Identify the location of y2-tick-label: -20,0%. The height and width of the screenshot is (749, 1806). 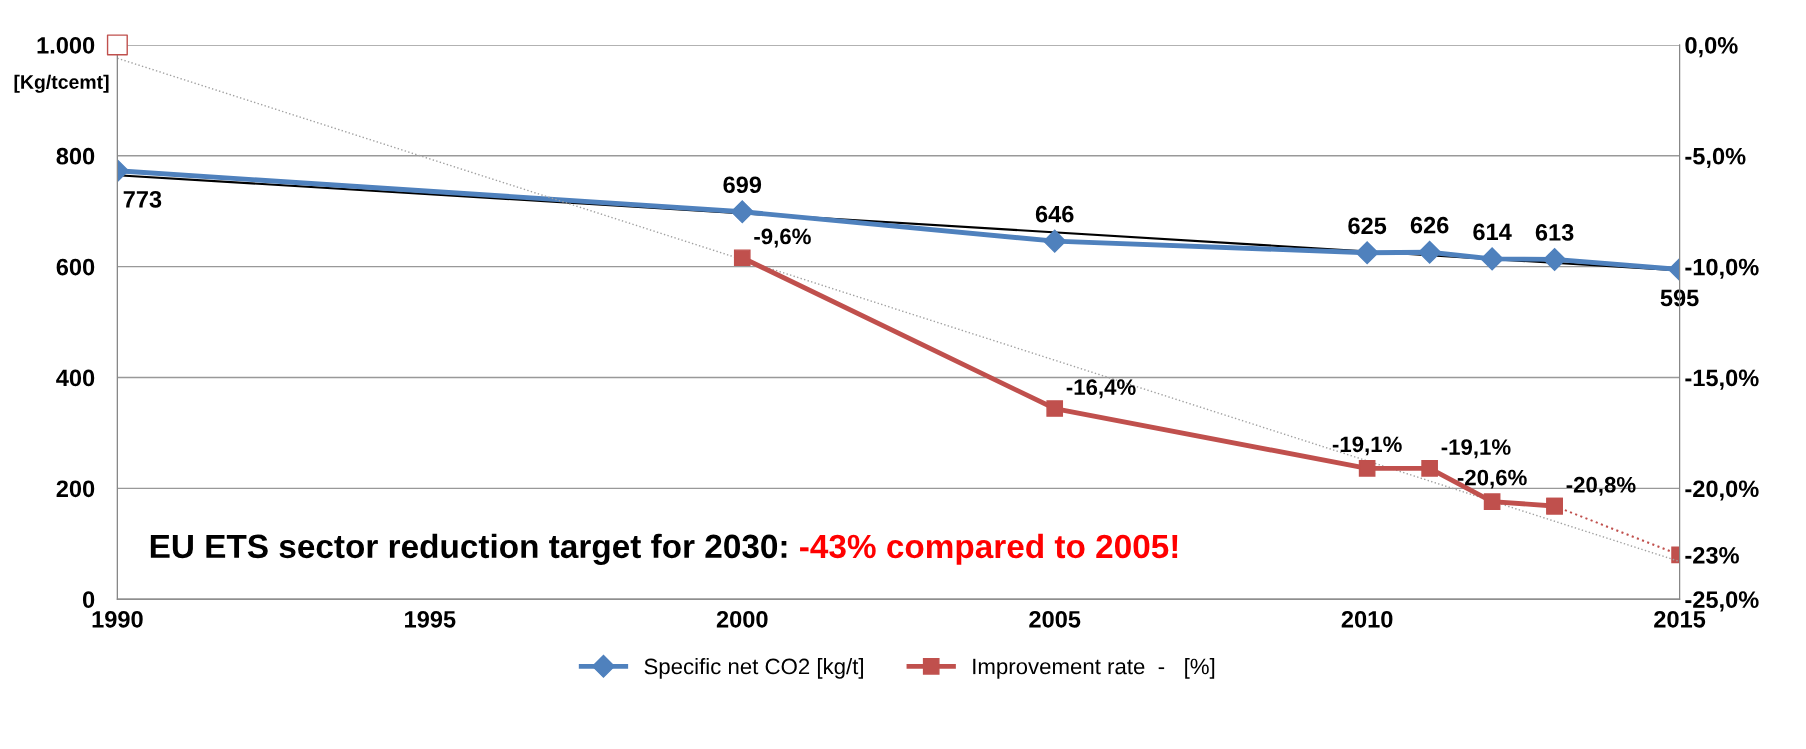
(1722, 490).